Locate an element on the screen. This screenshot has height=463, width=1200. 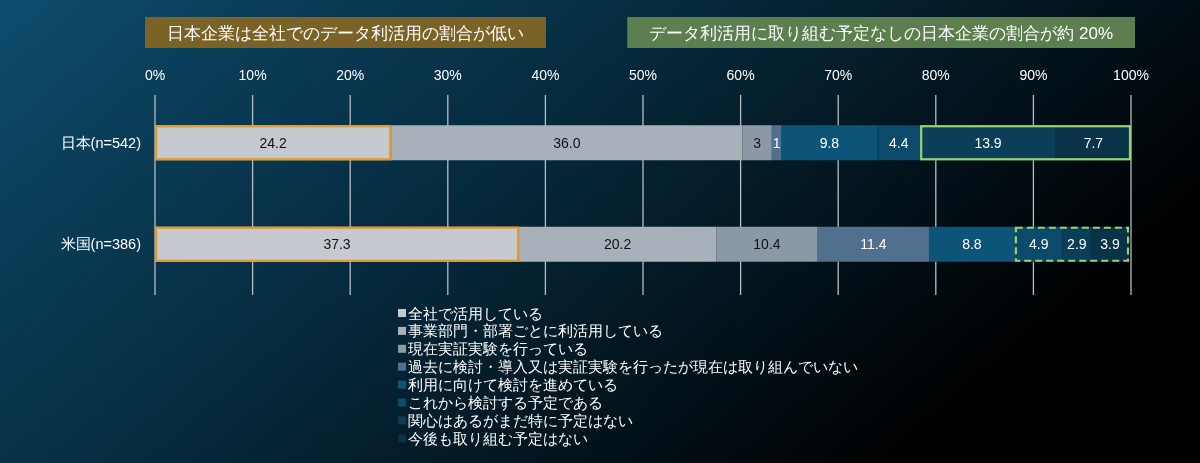
data-label: 24.2 is located at coordinates (273, 142).